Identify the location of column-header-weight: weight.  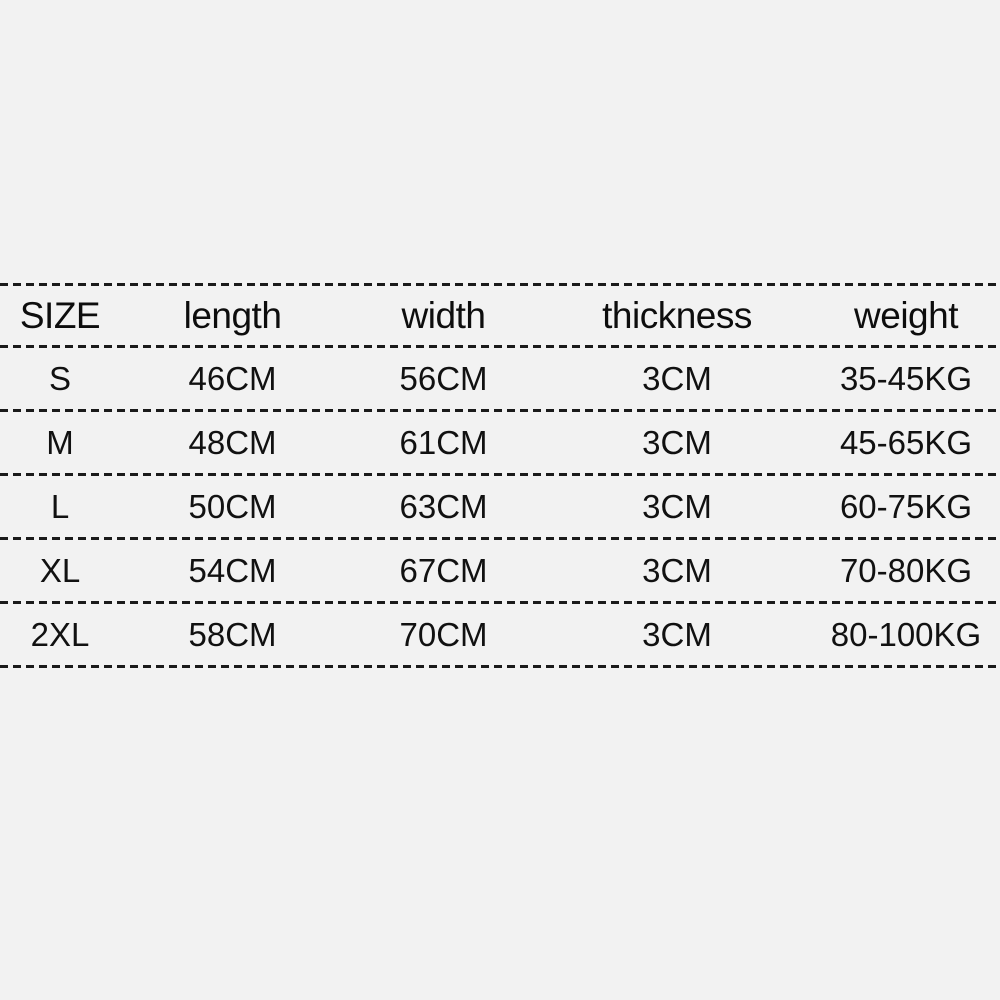
(906, 315).